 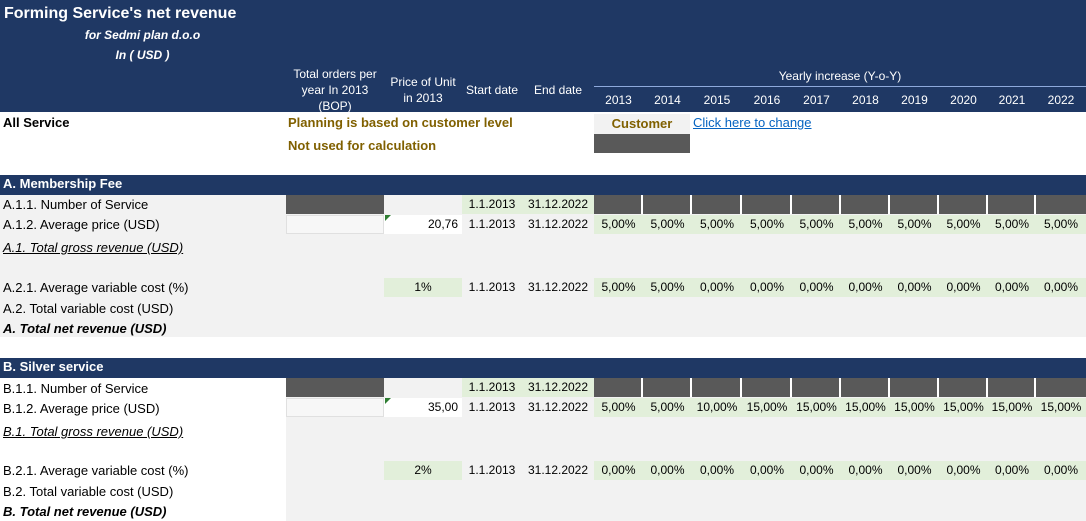 I want to click on rate-b12-2022: 15,00%, so click(x=1061, y=407).